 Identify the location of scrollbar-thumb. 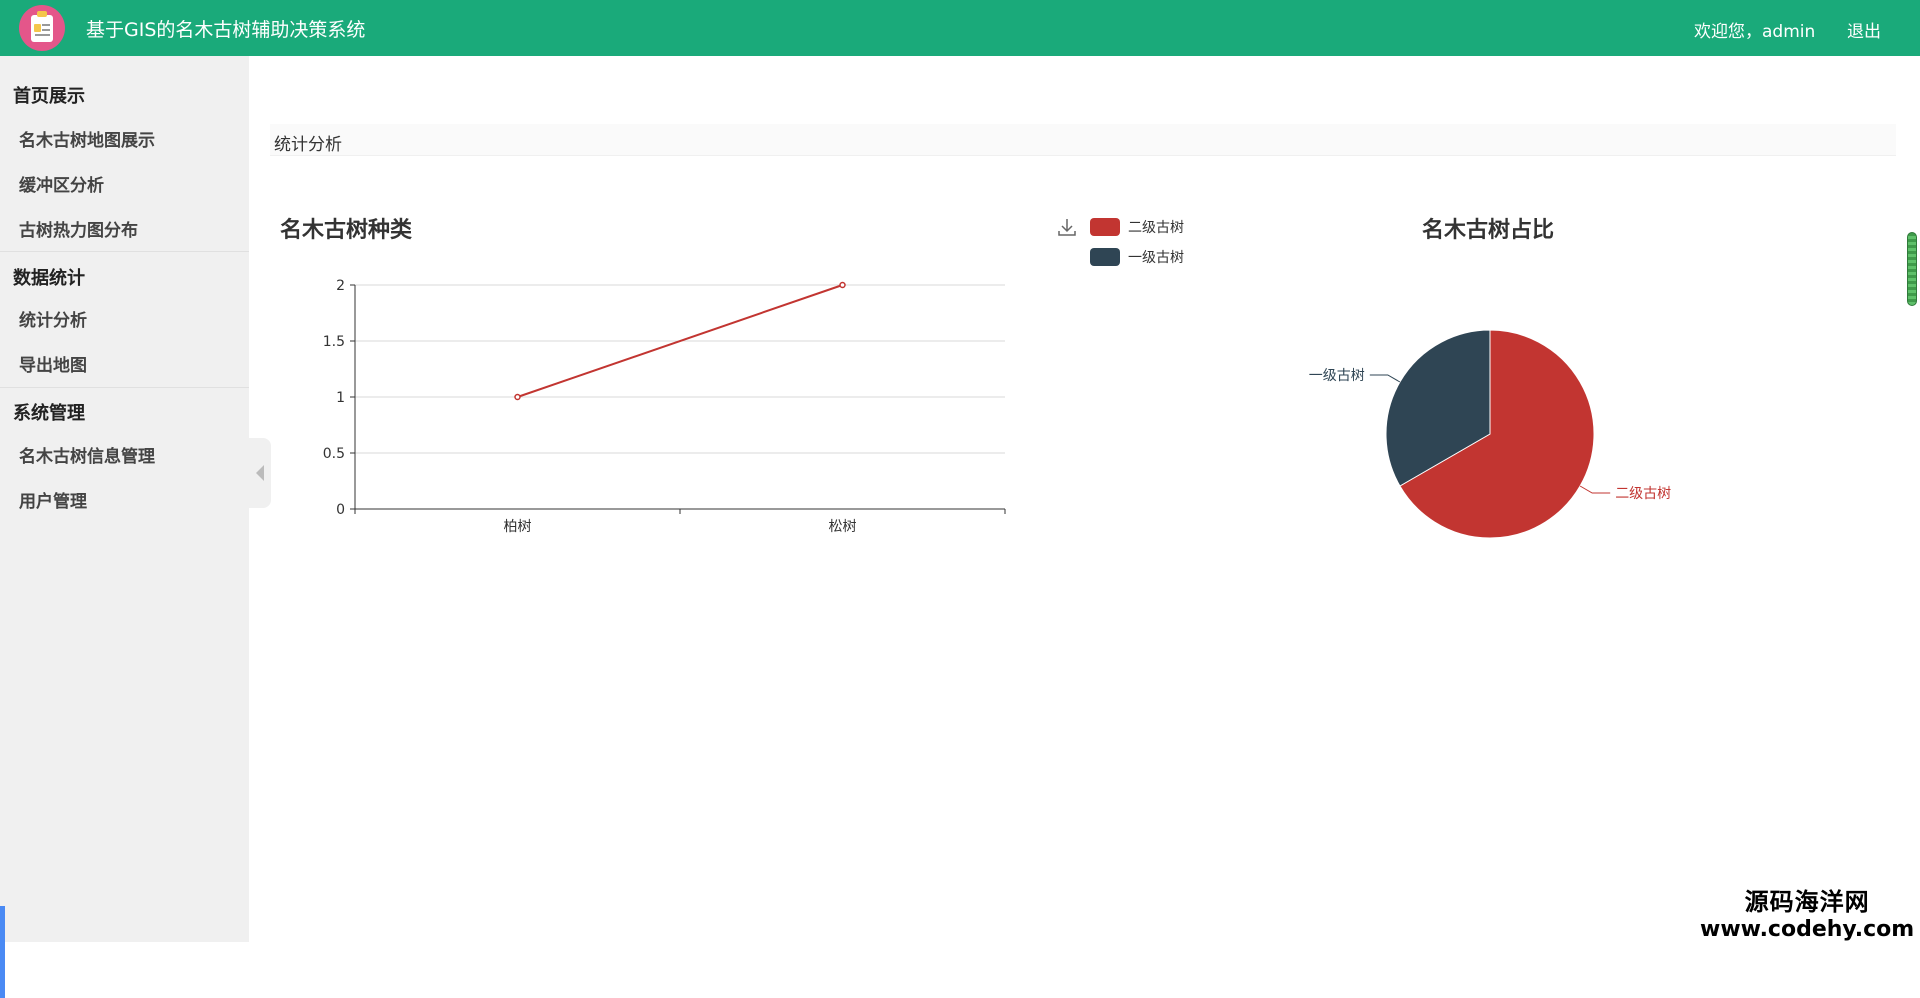
(1912, 269).